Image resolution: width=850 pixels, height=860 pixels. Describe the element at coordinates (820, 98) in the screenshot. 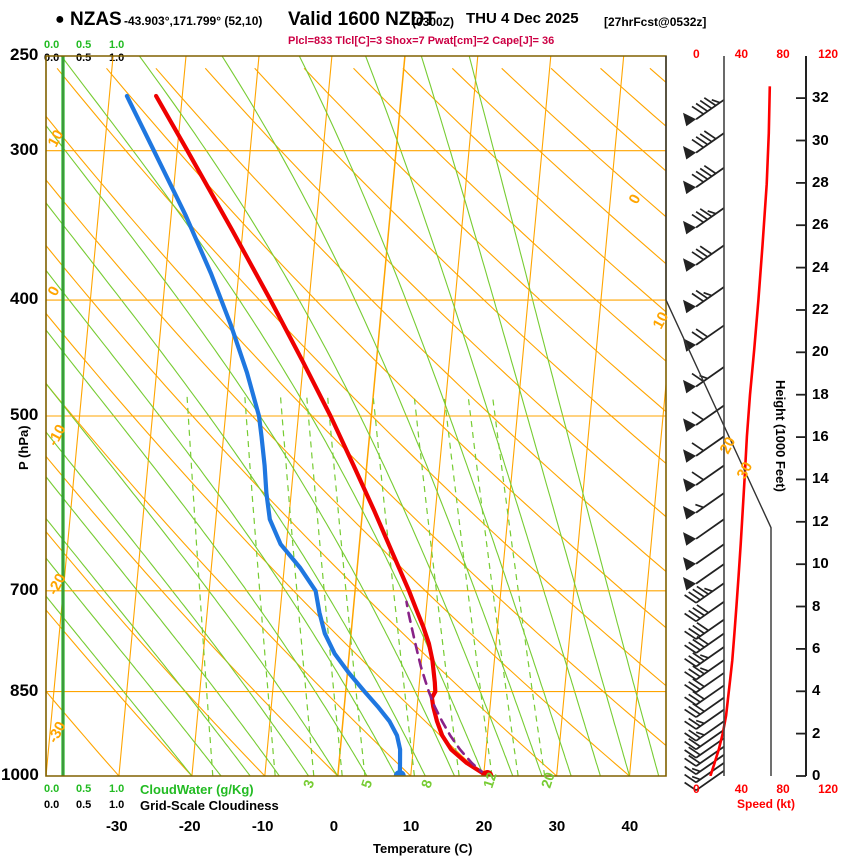

I see `height-tick-32: 32` at that location.